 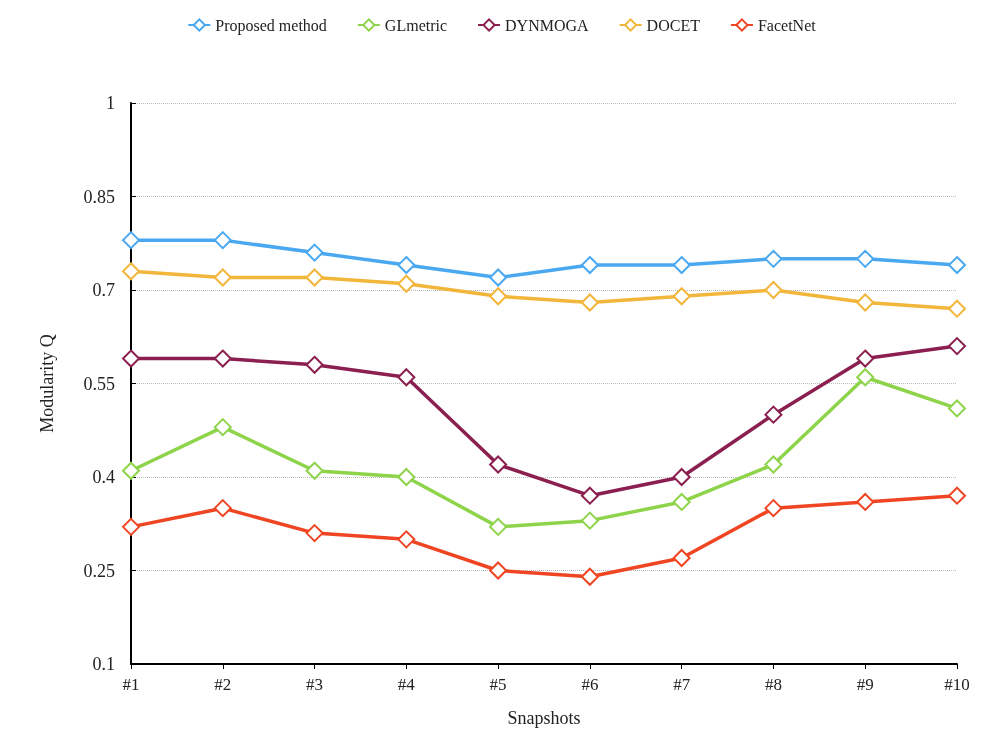 What do you see at coordinates (547, 25) in the screenshot?
I see `legend-label: DYNMOGA` at bounding box center [547, 25].